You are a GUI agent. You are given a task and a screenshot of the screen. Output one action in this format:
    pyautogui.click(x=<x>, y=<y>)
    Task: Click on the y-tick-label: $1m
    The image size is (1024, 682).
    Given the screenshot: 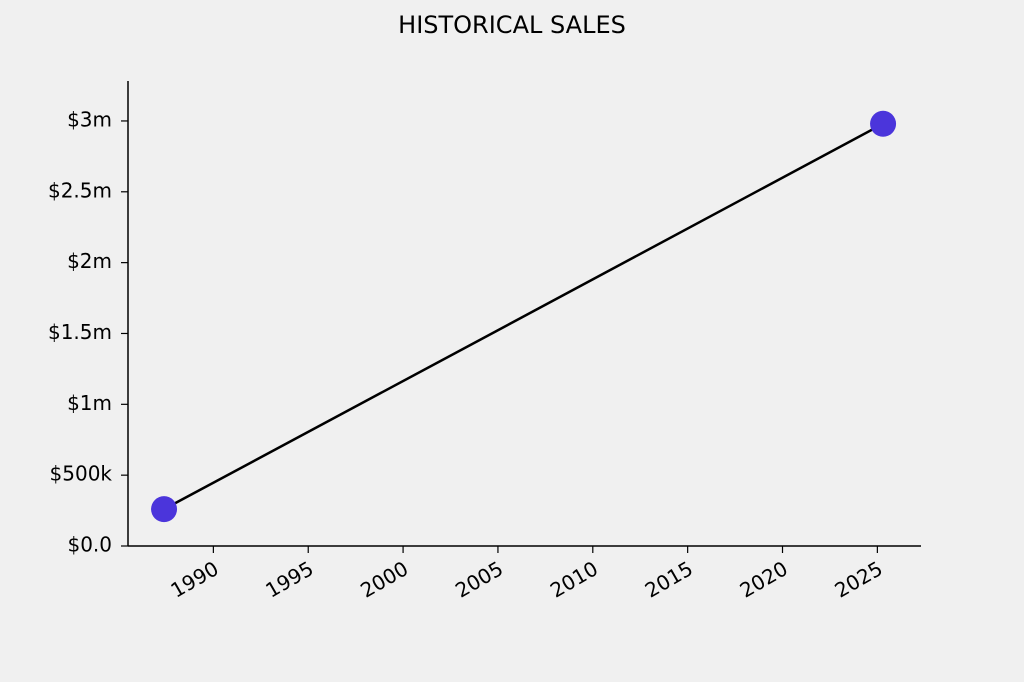 What is the action you would take?
    pyautogui.click(x=89, y=403)
    